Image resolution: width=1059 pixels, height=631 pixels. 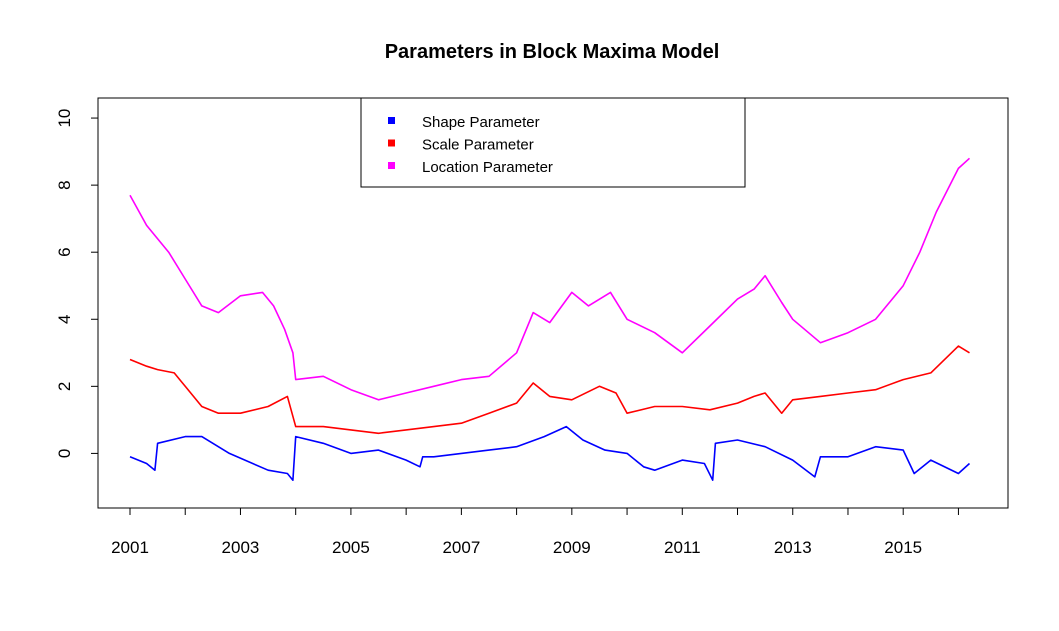 I want to click on x-tick-label-2: 2003, so click(x=241, y=547).